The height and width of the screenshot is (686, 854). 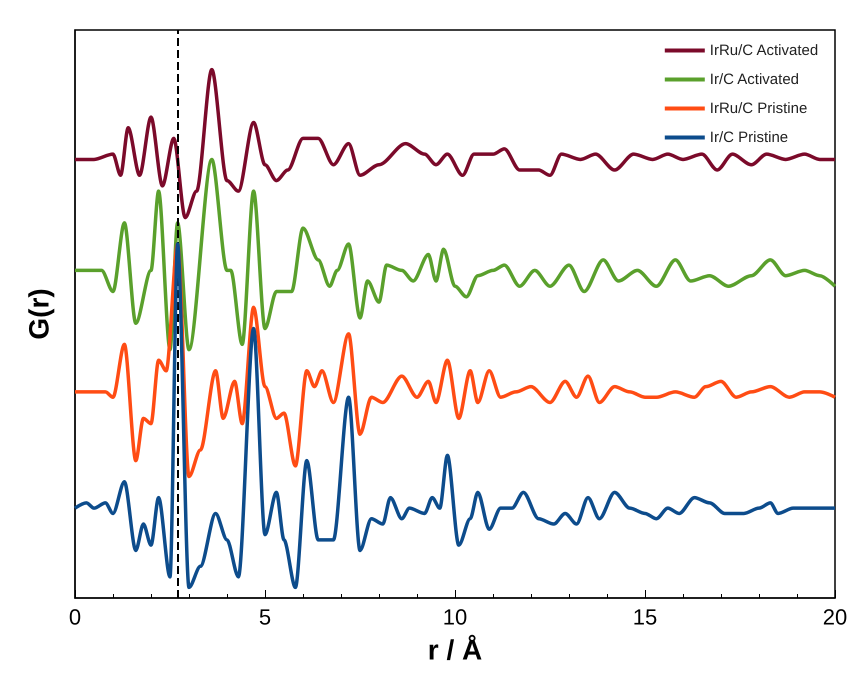 I want to click on x-tick-label: 20, so click(x=835, y=617).